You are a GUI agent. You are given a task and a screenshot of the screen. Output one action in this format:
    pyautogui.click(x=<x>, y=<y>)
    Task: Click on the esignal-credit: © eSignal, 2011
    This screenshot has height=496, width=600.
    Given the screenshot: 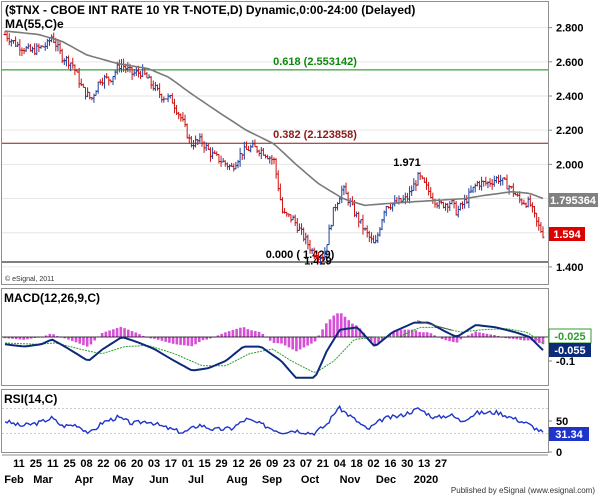 What is the action you would take?
    pyautogui.click(x=30, y=279)
    